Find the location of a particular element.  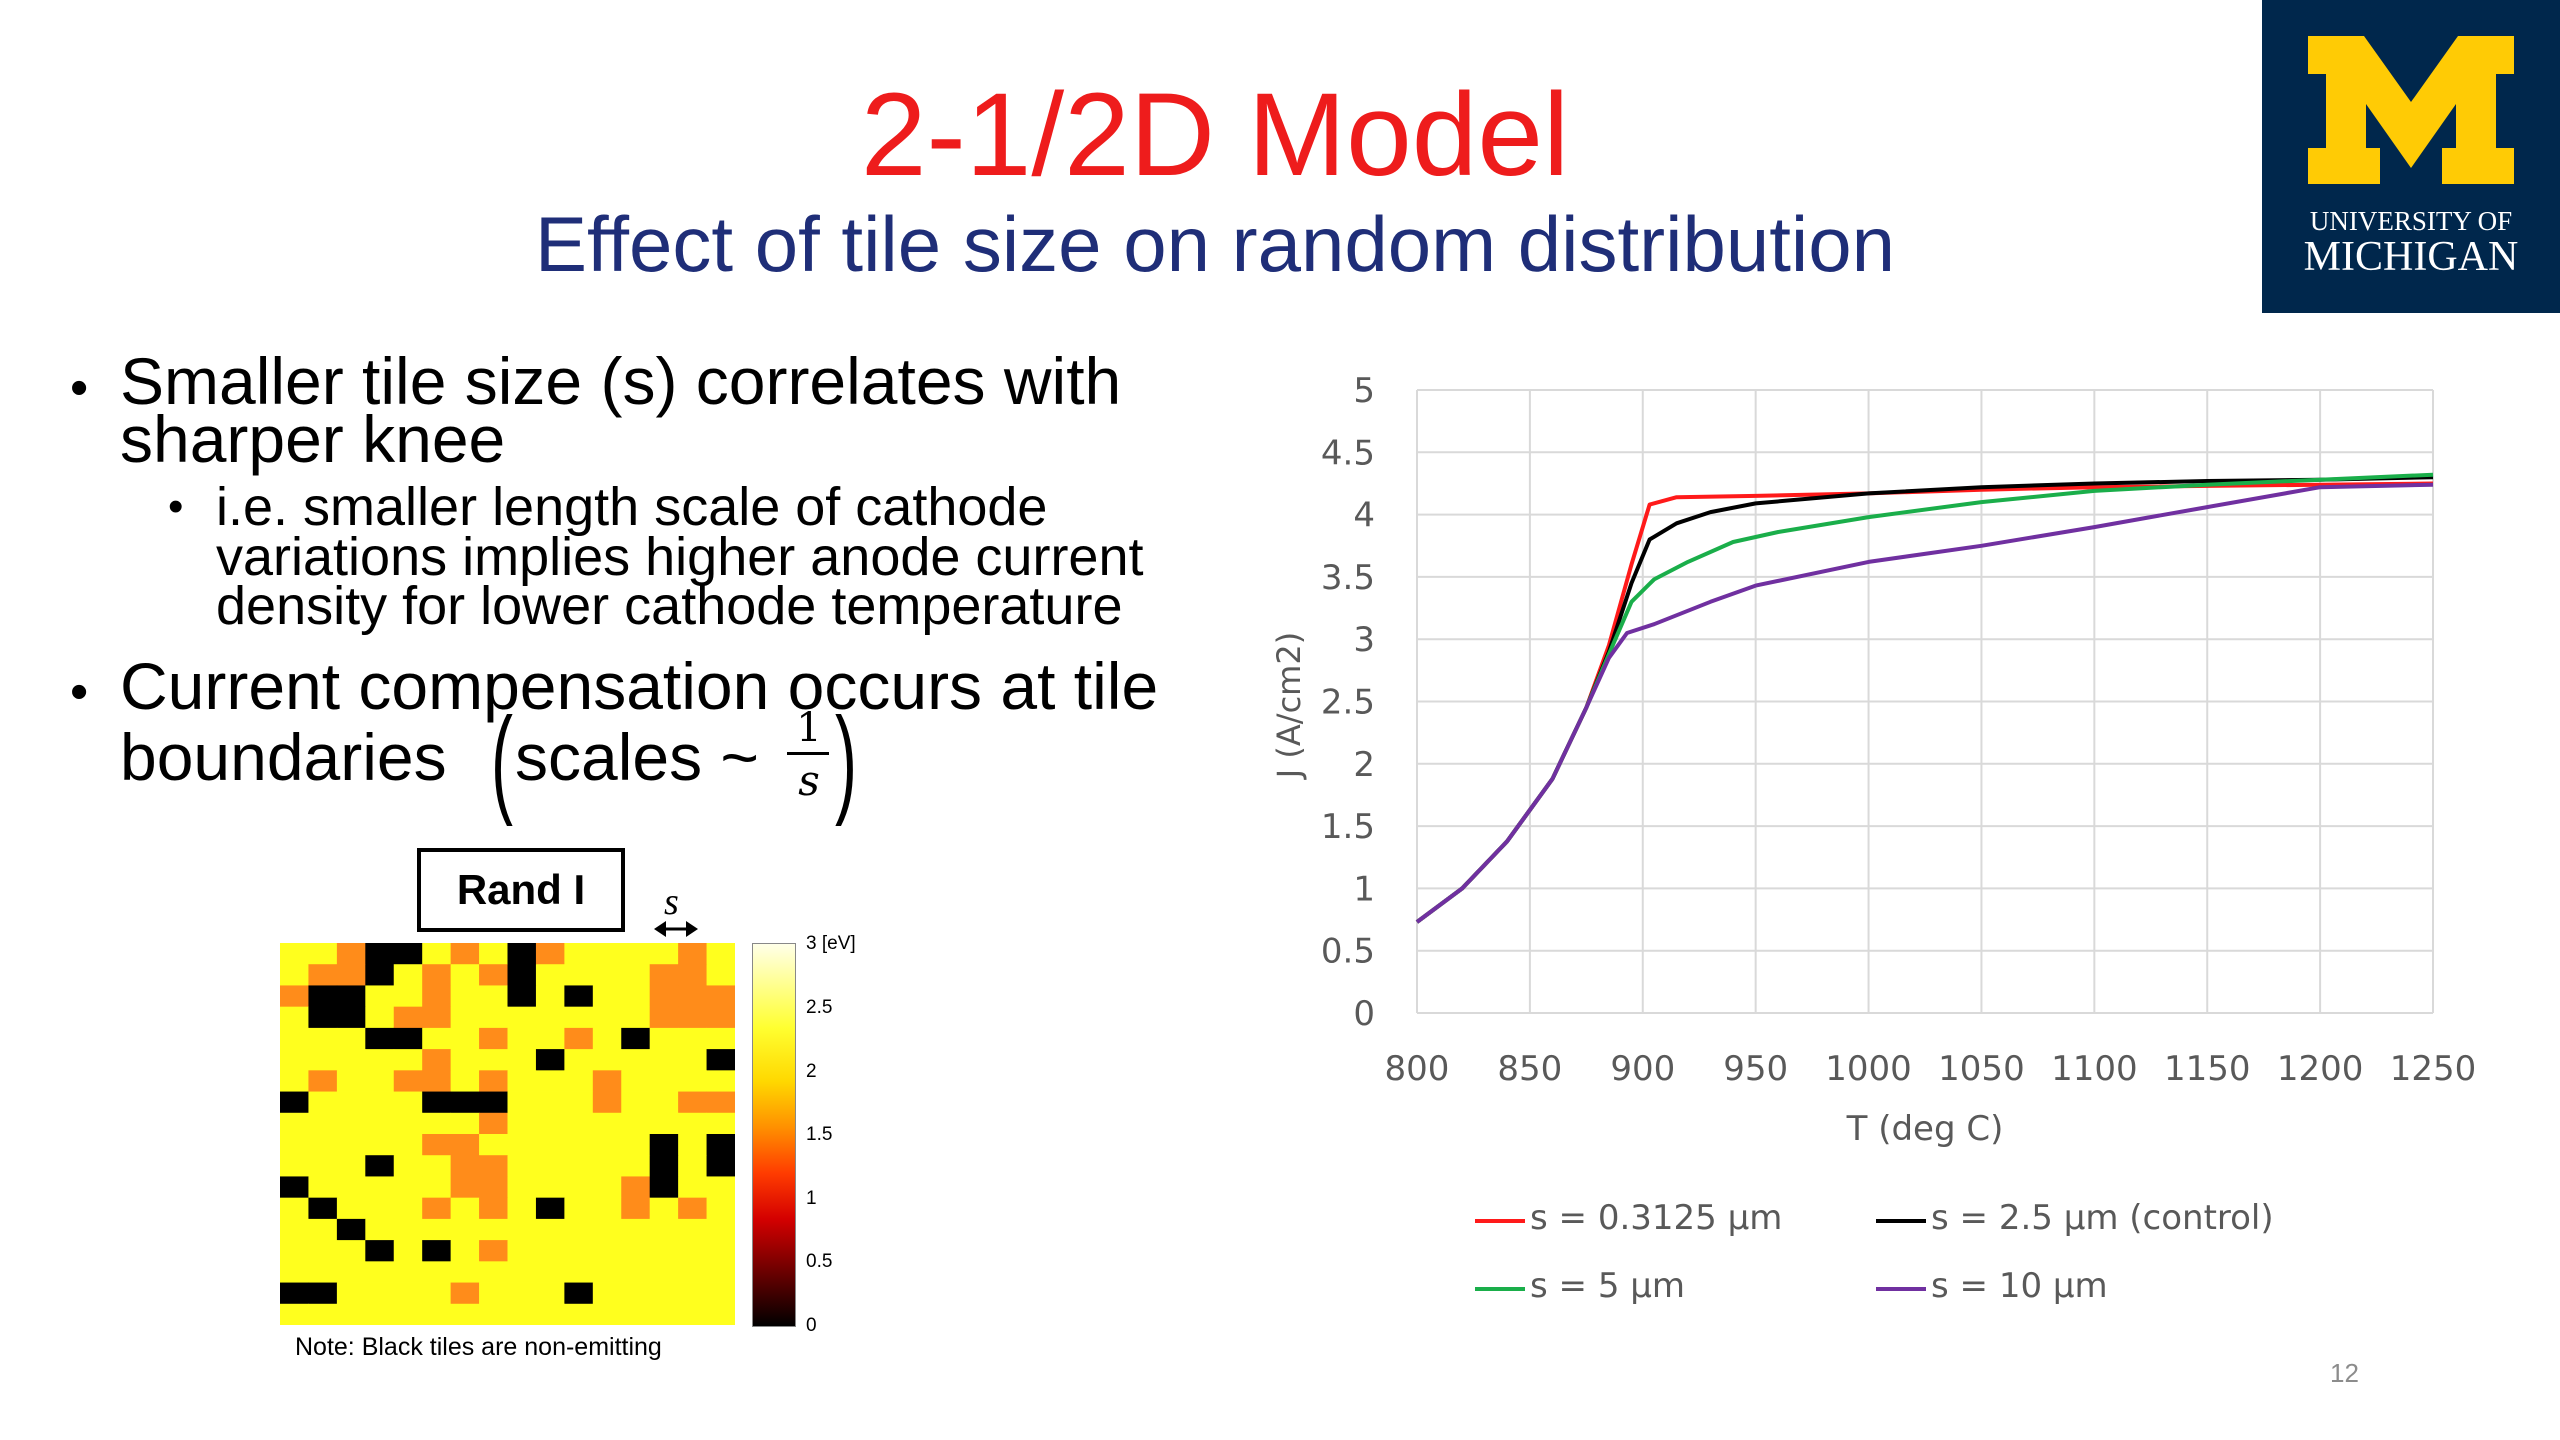

y-tick-label: 1.5 is located at coordinates (1348, 827).